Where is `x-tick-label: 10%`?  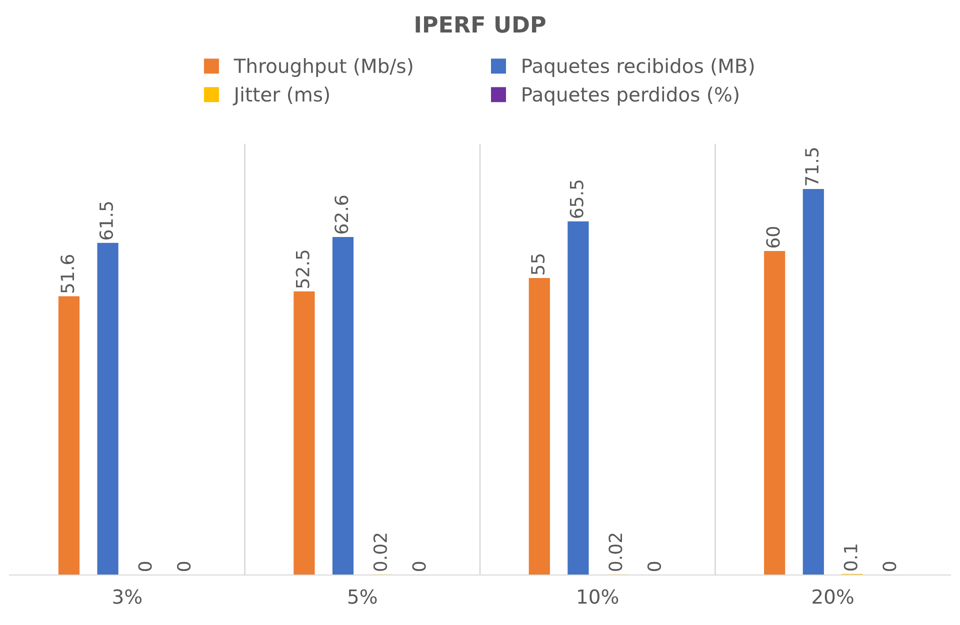 x-tick-label: 10% is located at coordinates (598, 596).